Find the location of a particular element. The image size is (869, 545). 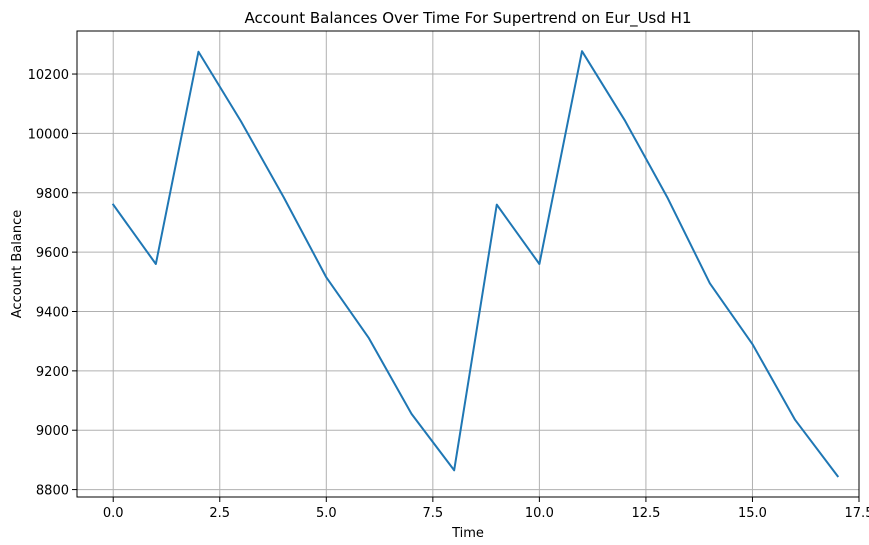

x-tick-label: 2.5 is located at coordinates (219, 513).